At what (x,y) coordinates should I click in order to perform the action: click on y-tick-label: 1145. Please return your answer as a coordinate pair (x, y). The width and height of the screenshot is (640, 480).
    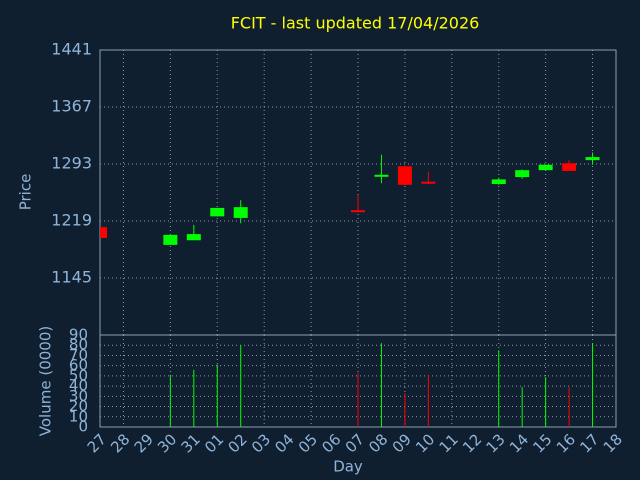
    Looking at the image, I should click on (71, 277).